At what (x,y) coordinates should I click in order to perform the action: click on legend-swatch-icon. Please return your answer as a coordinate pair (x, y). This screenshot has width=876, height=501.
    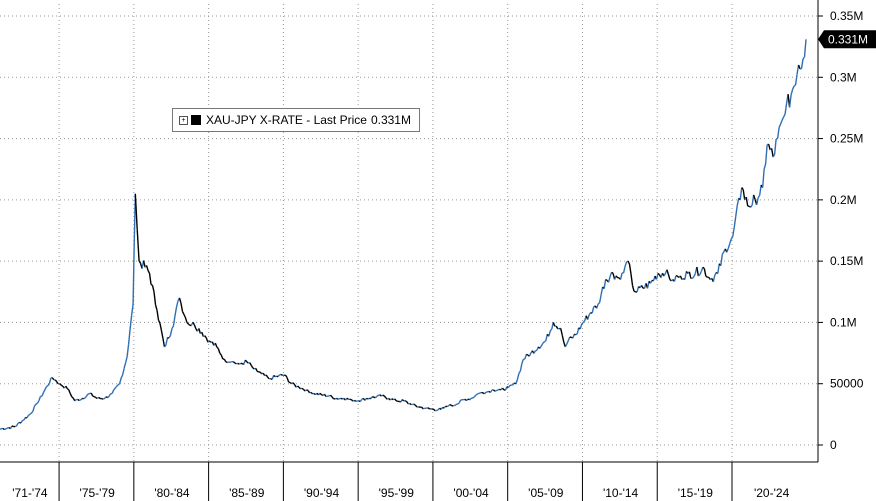
    Looking at the image, I should click on (196, 120).